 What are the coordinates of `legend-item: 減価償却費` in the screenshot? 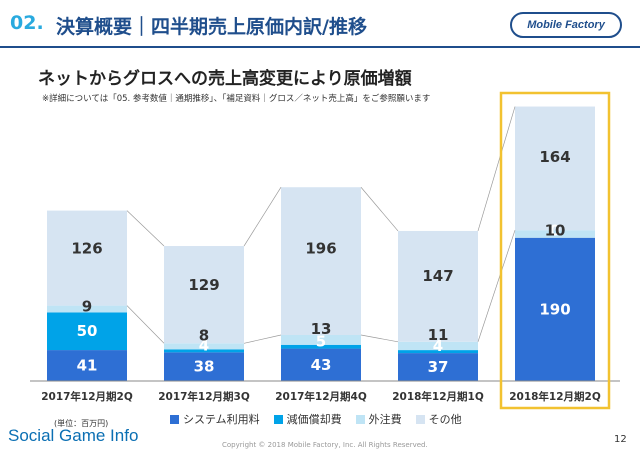 It's located at (307, 419).